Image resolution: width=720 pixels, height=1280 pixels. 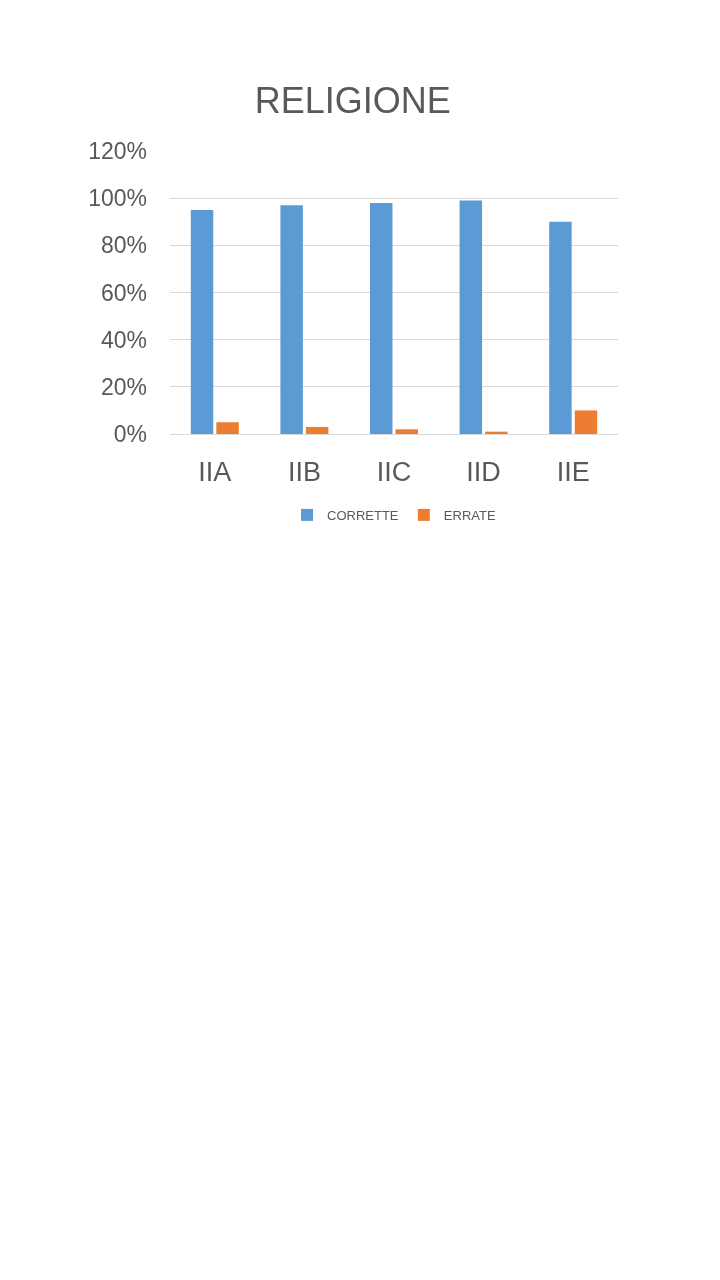 What do you see at coordinates (117, 198) in the screenshot?
I see `y-tick-label: 100%` at bounding box center [117, 198].